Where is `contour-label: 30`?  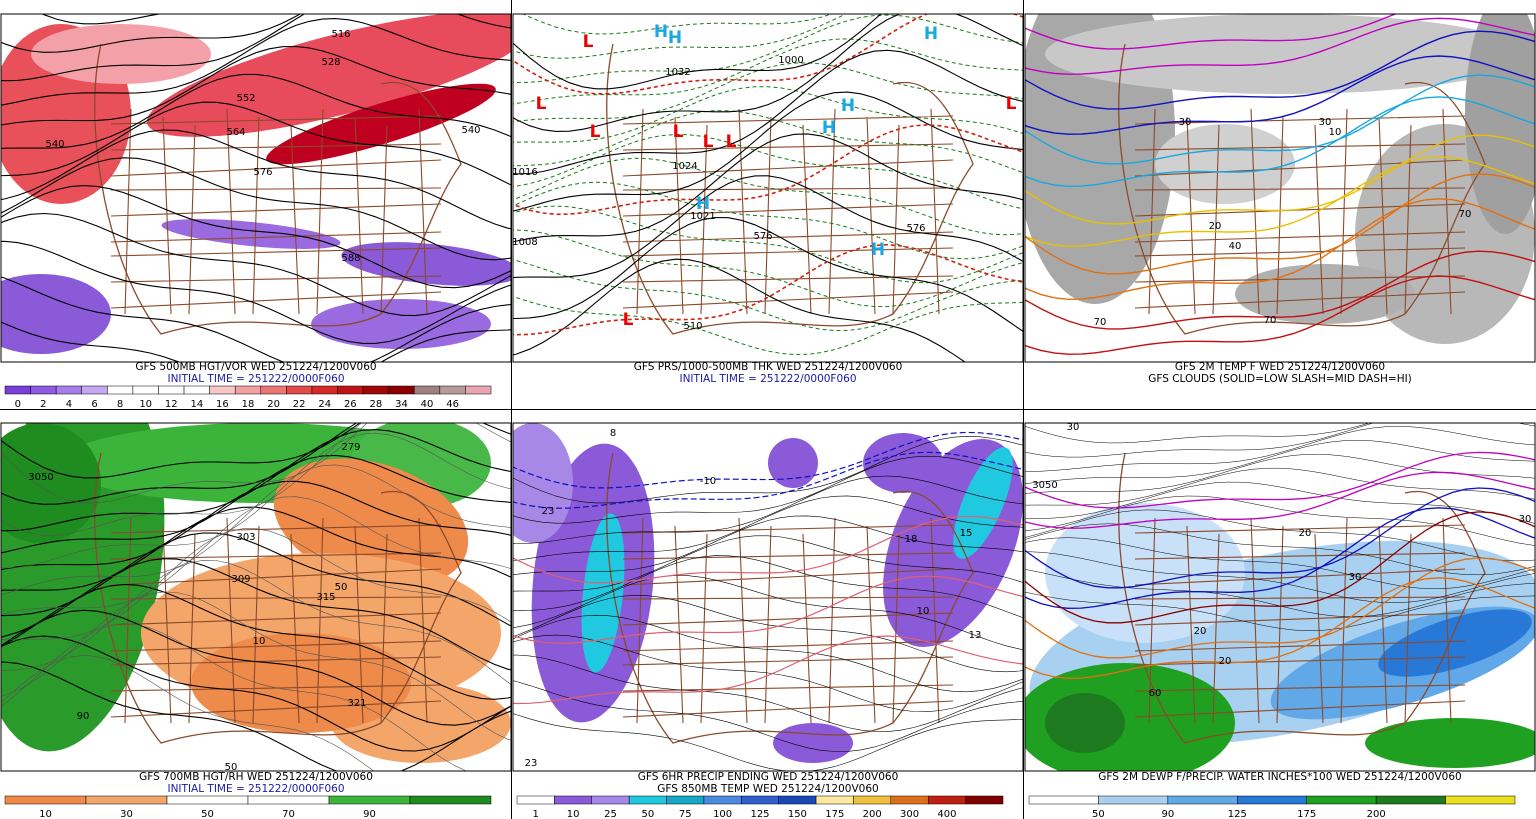
contour-label: 30 is located at coordinates (1355, 577).